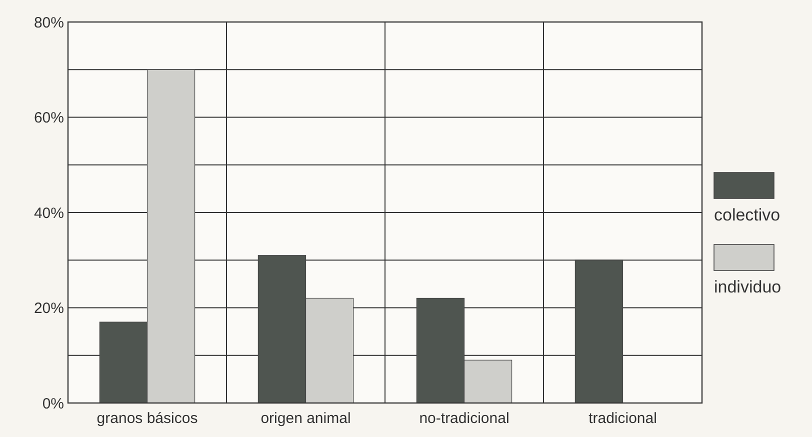  Describe the element at coordinates (147, 418) in the screenshot. I see `x-tick-label: granos básicos` at that location.